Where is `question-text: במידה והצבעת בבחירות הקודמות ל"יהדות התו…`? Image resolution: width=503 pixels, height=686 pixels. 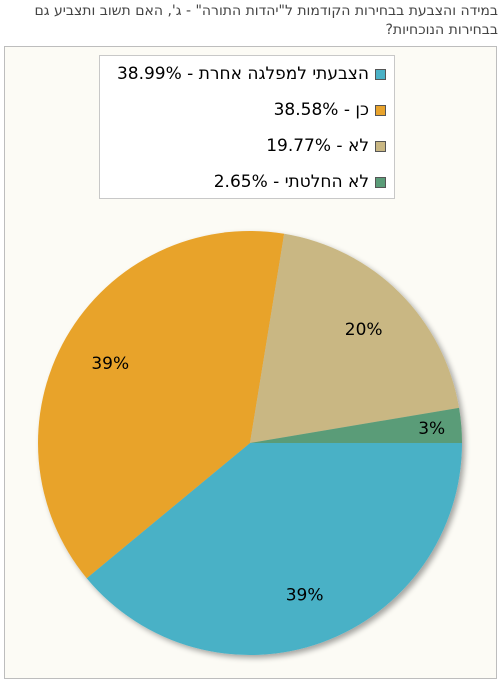 question-text: במידה והצבעת בבחירות הקודמות ל"יהדות התו… is located at coordinates (266, 20).